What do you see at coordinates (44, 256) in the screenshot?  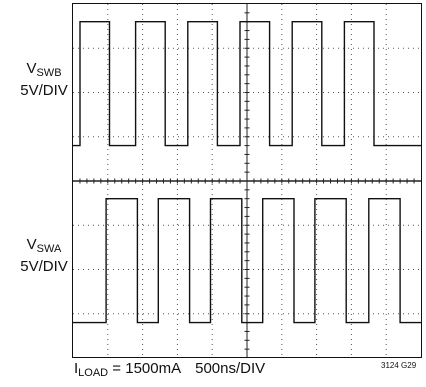 I see `channel-label-swa: VSWA 5V/DIV` at bounding box center [44, 256].